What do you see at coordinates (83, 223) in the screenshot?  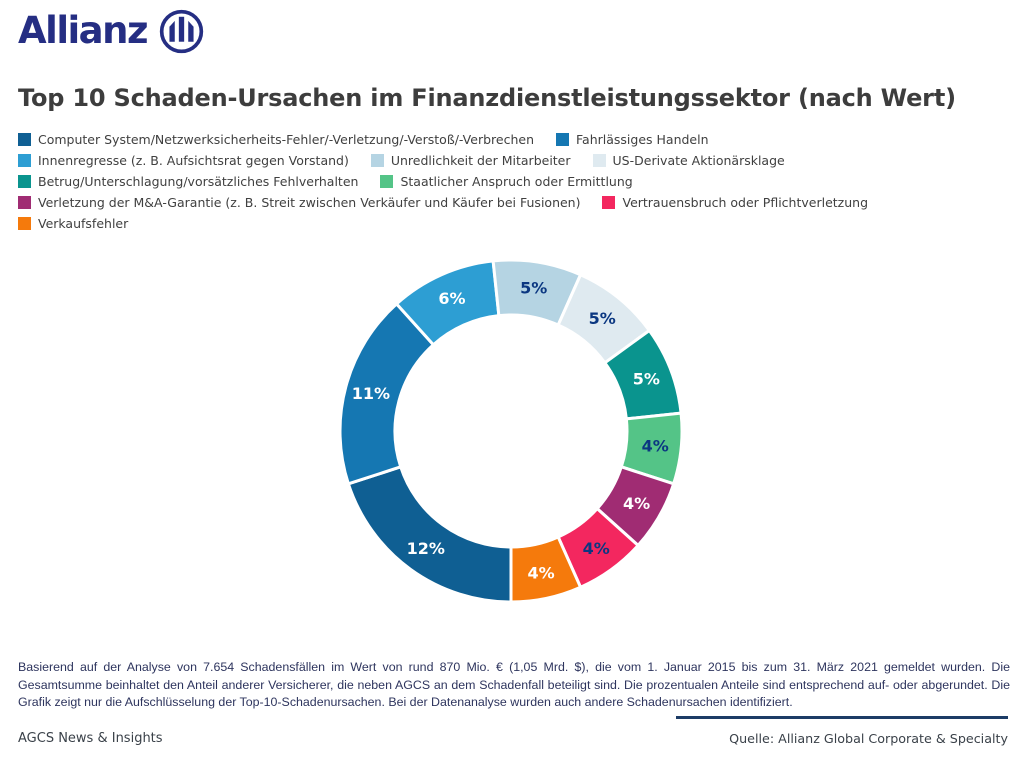 I see `legend-label: Verkaufsfehler` at bounding box center [83, 223].